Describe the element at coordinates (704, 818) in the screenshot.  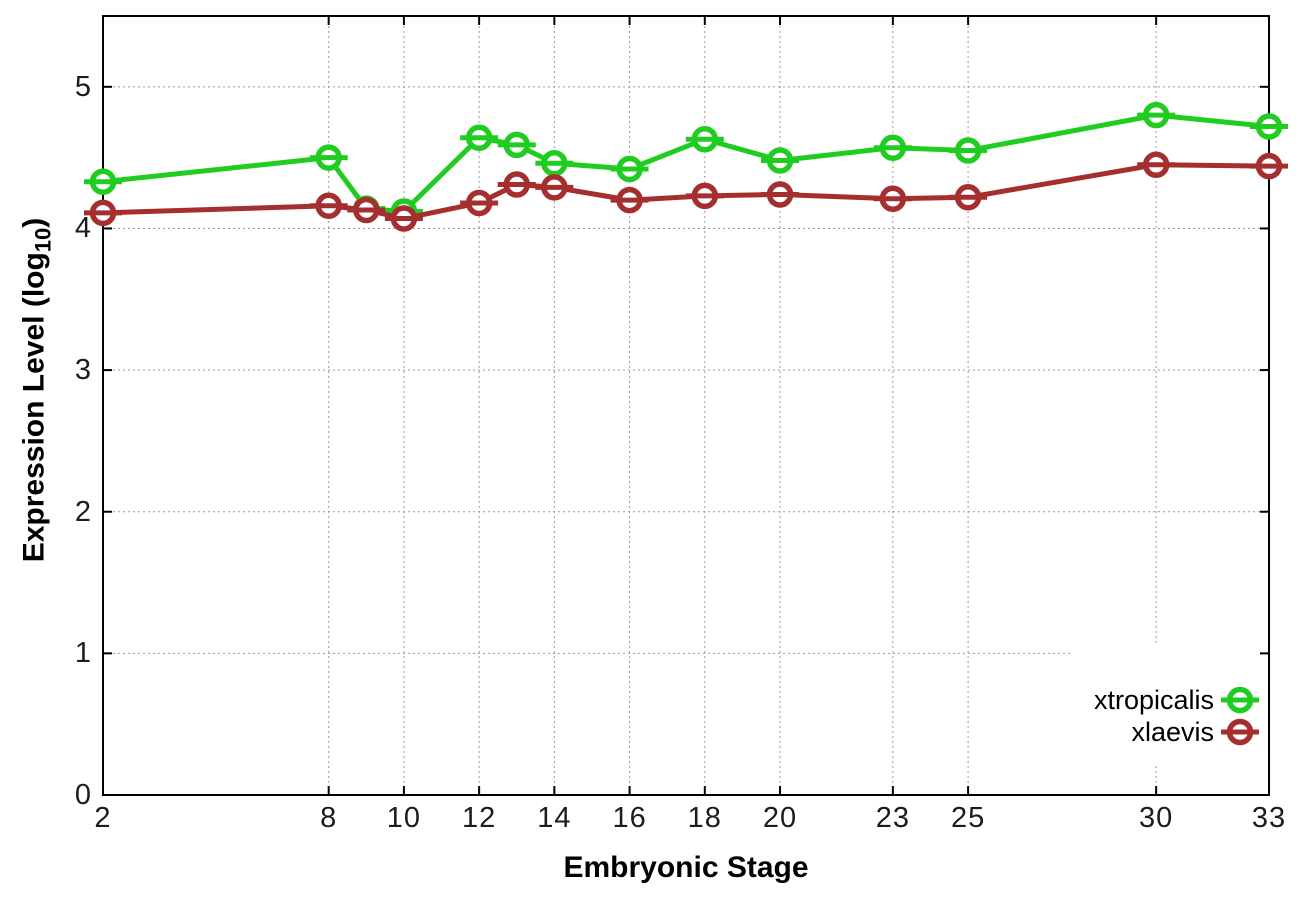
I see `x-tick-label: 18` at that location.